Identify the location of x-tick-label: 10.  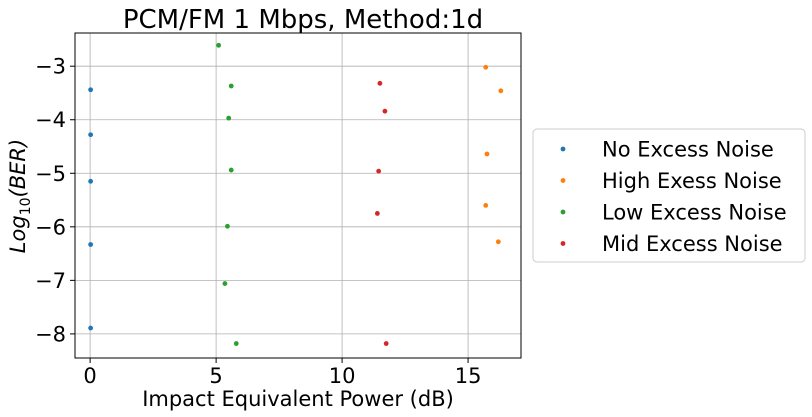
(342, 376).